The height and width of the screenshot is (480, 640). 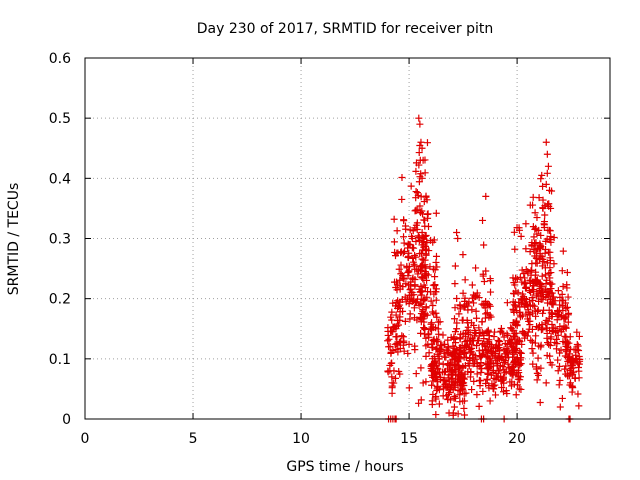 I want to click on y-tick-label: 0.5, so click(x=60, y=119).